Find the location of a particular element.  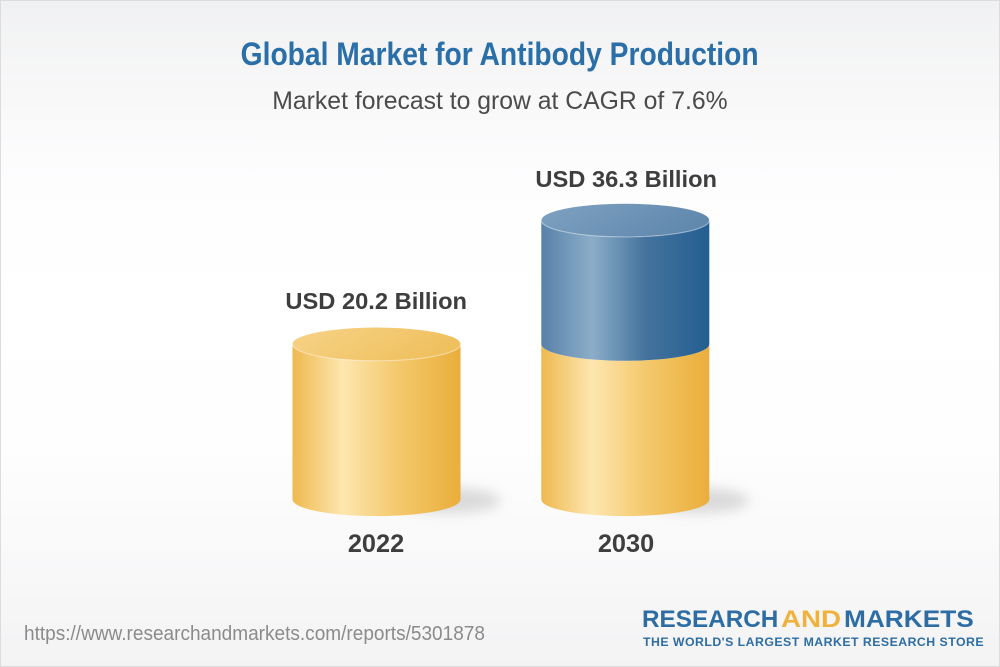

logo-word-research: RESEARCH is located at coordinates (710, 619).